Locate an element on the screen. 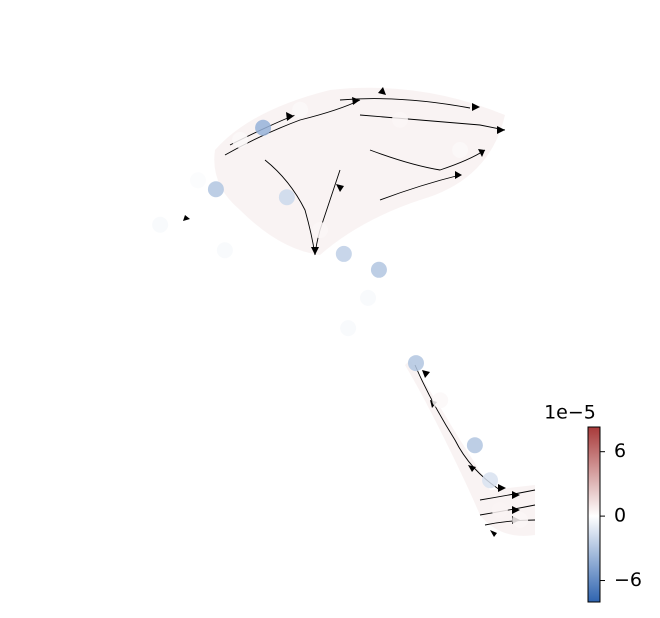 This screenshot has height=618, width=660. colorbar-tick-label: 0 is located at coordinates (620, 516).